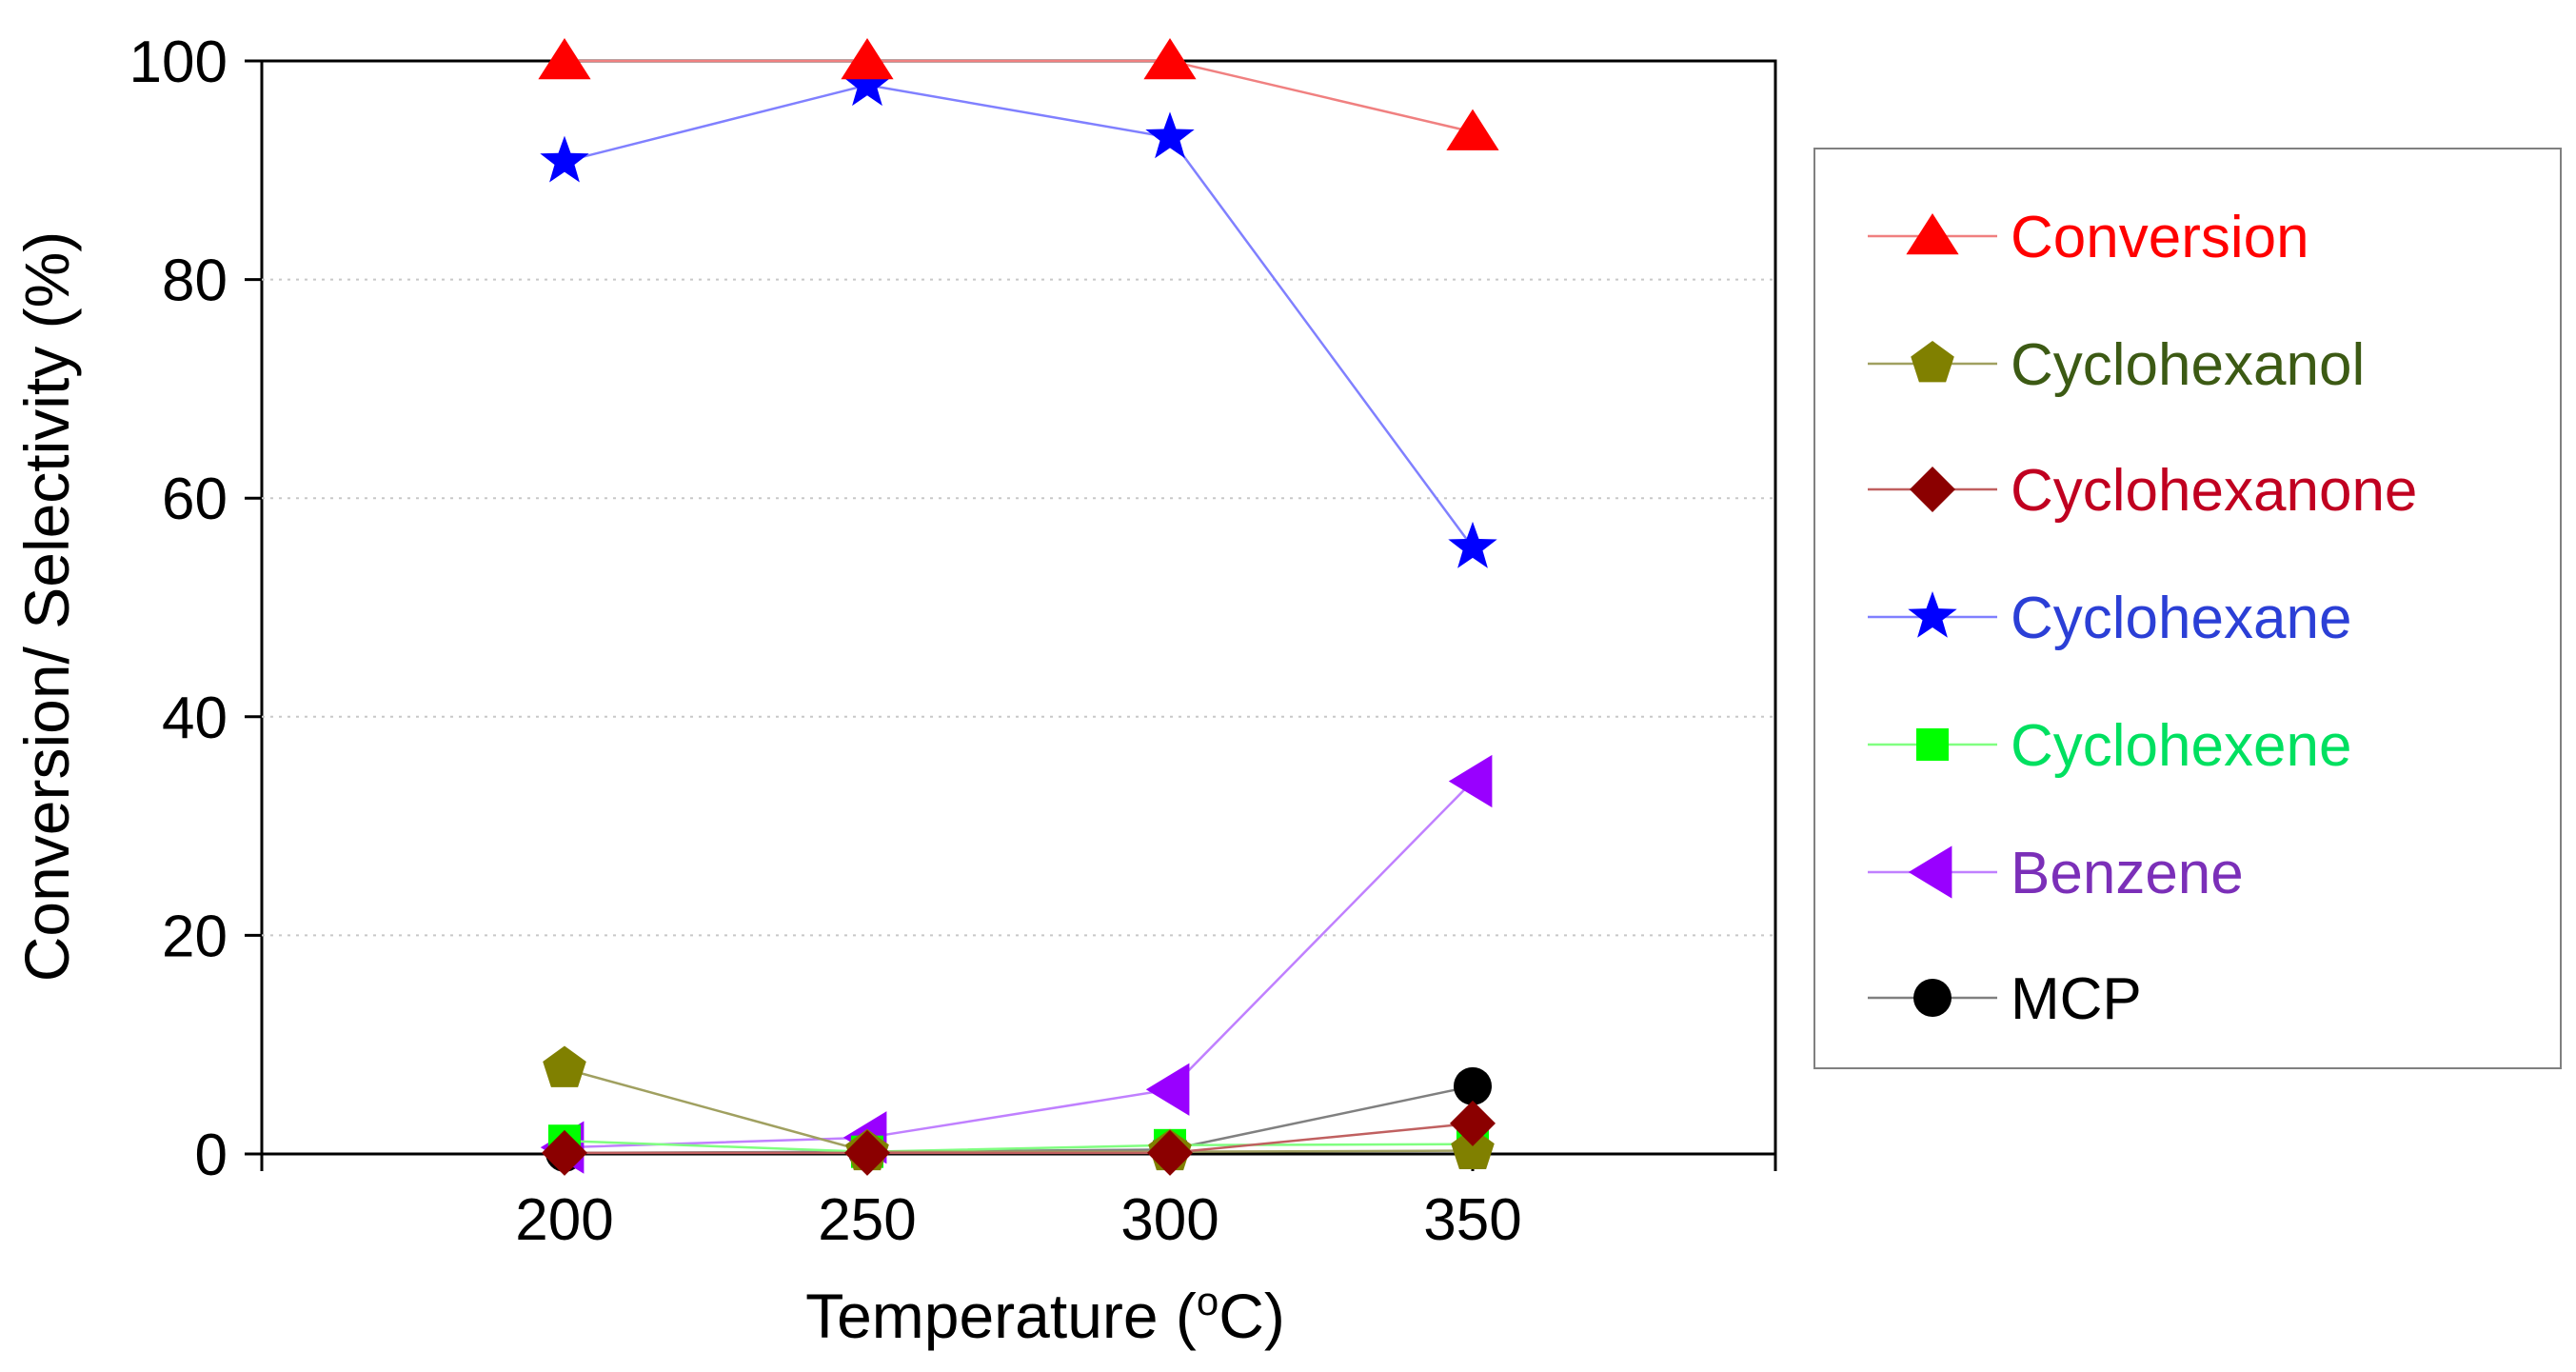 This screenshot has height=1372, width=2576. What do you see at coordinates (2127, 873) in the screenshot?
I see `legend-label-benzene: Benzene` at bounding box center [2127, 873].